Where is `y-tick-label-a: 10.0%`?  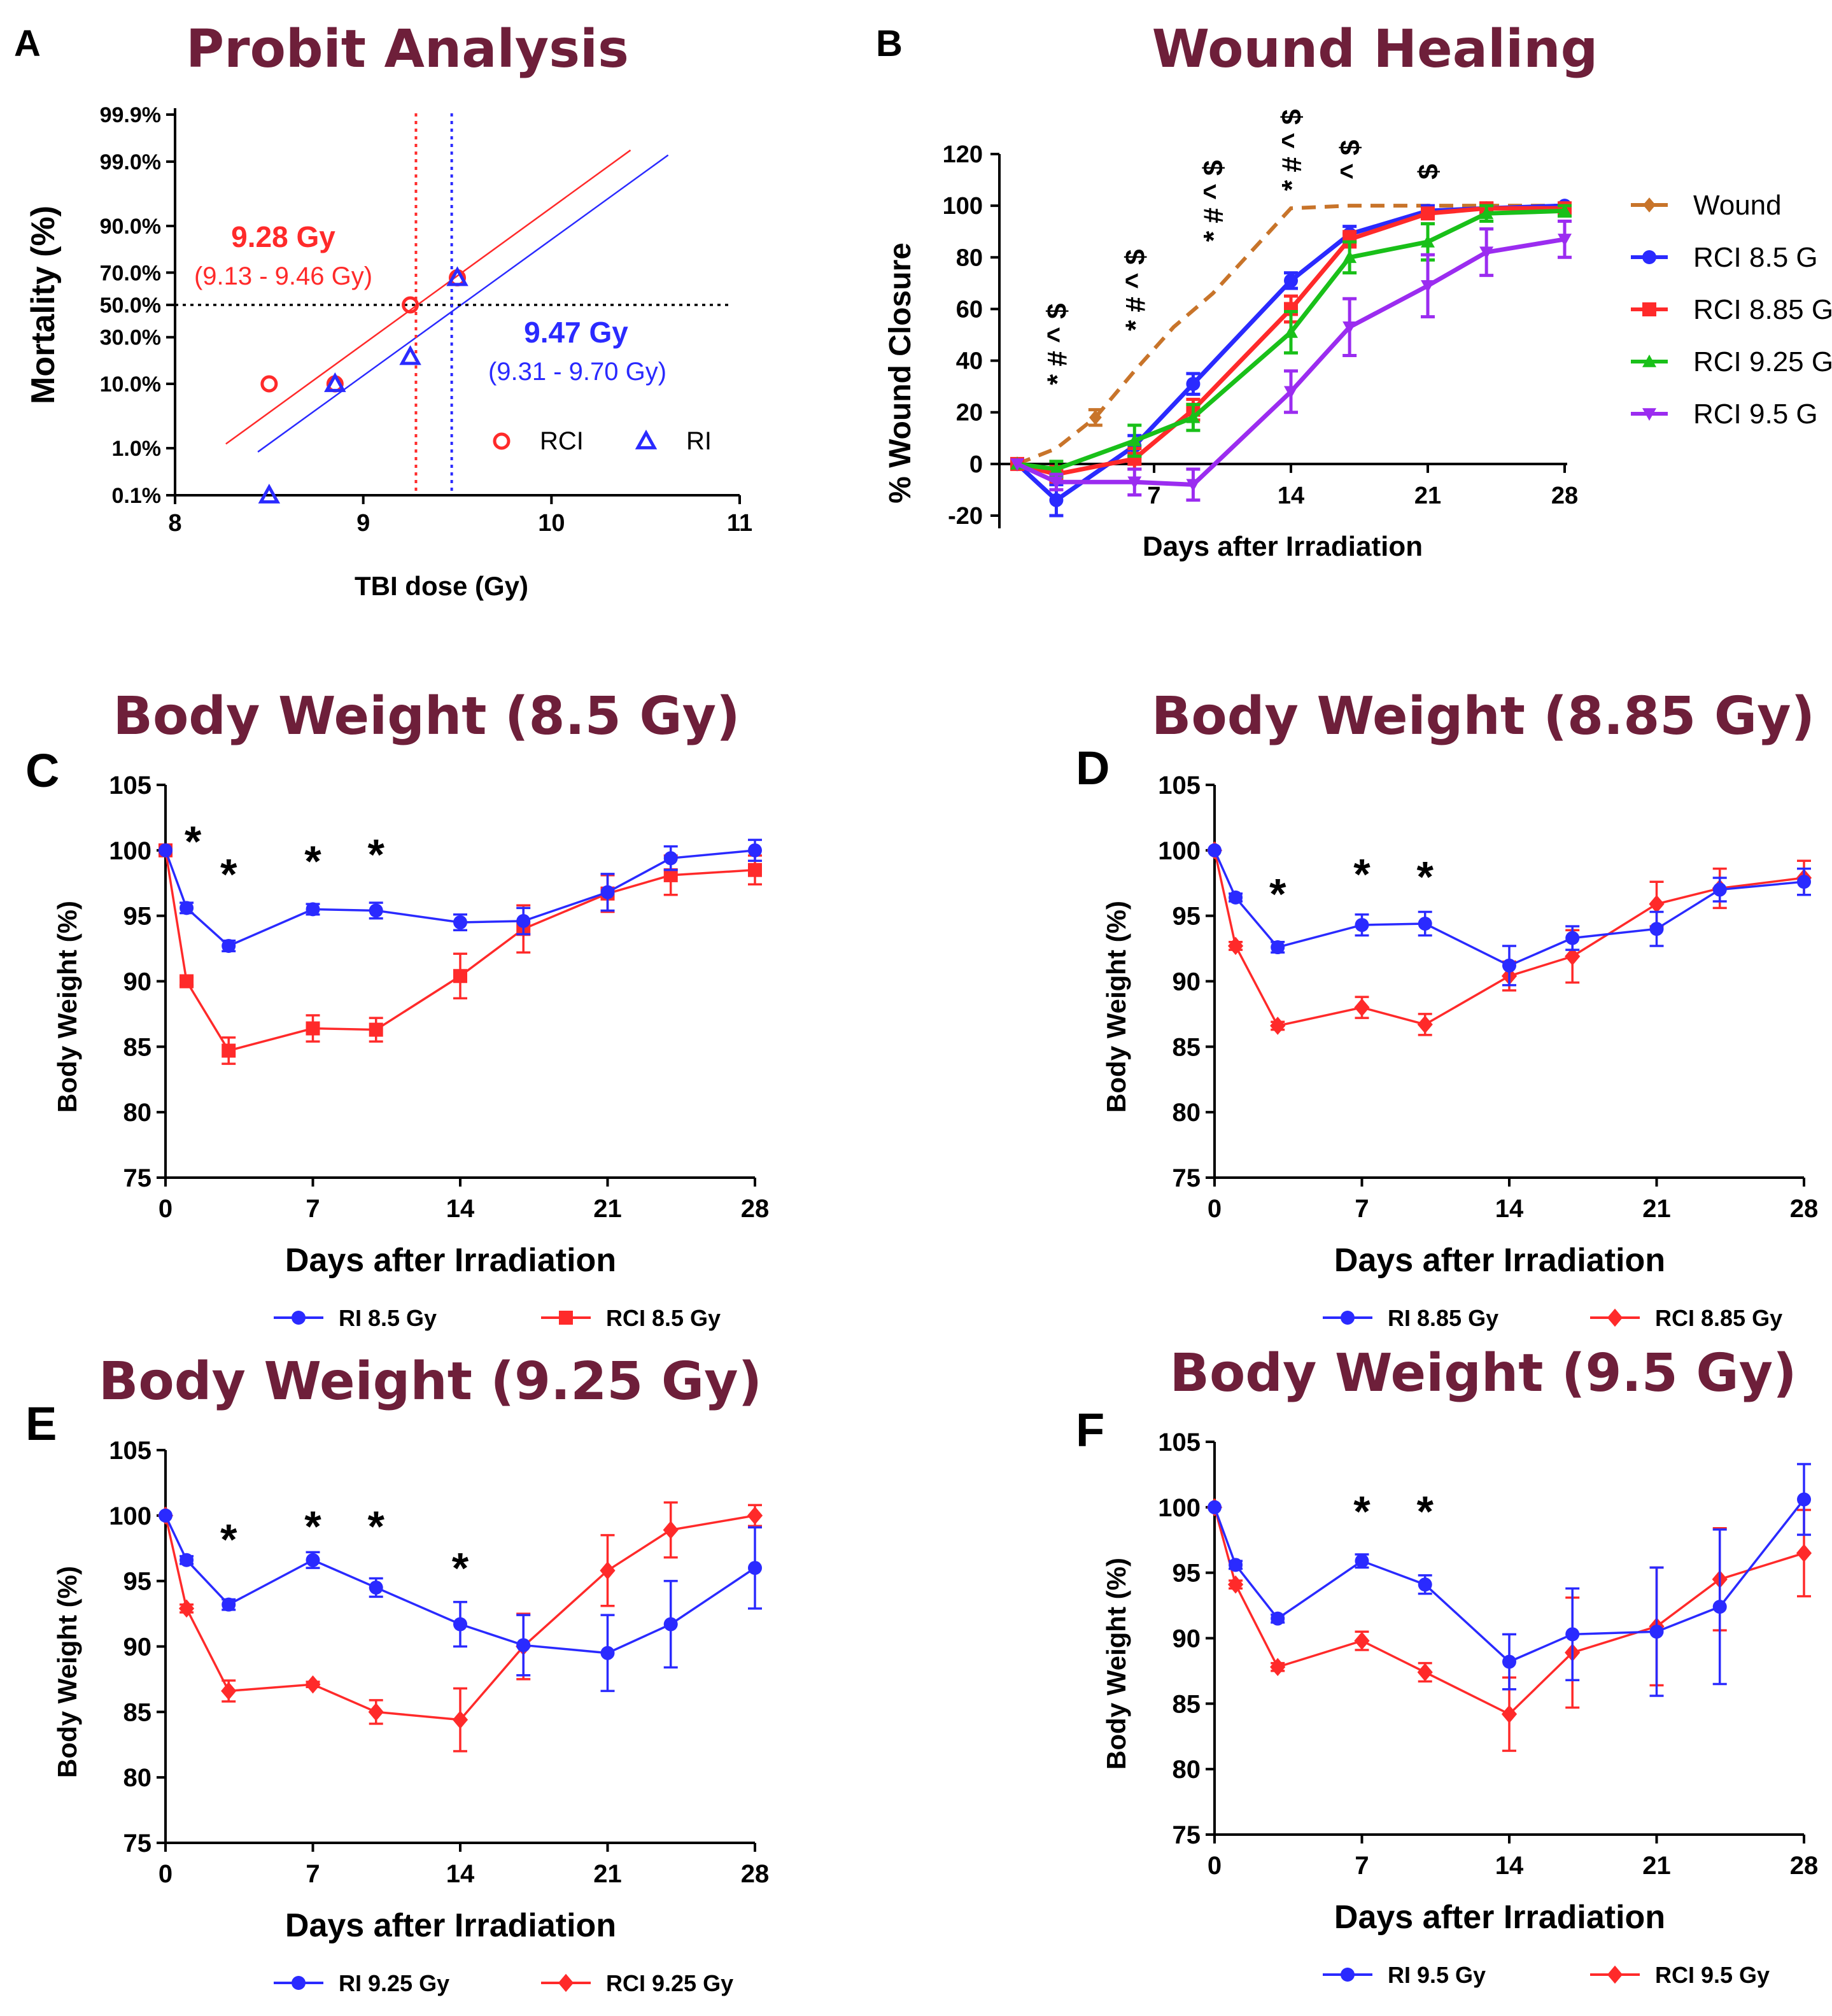 y-tick-label-a: 10.0% is located at coordinates (130, 384).